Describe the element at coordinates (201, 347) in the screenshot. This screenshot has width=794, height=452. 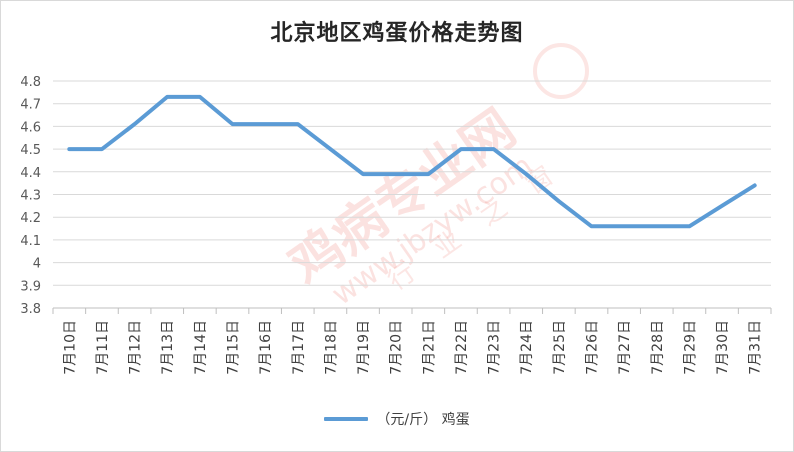
I see `x-tick-label: 7月14日` at that location.